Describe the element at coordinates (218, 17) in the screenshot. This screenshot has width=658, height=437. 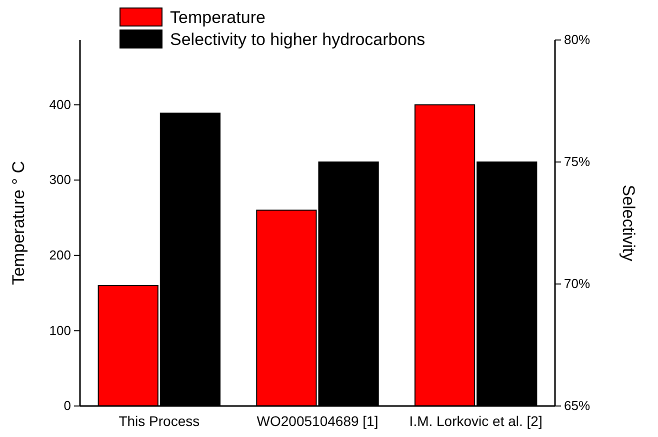
I see `legend-label: Temperature` at that location.